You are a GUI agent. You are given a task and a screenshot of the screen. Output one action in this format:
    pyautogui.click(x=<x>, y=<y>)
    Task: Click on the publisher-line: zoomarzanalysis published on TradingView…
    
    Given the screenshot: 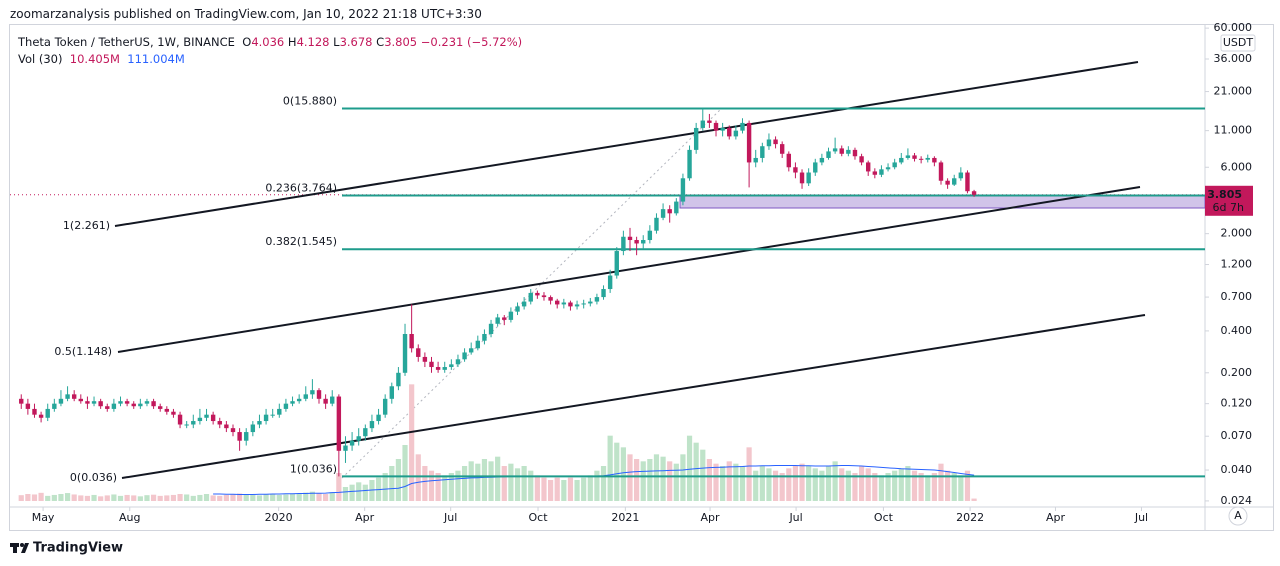 What is the action you would take?
    pyautogui.click(x=246, y=14)
    